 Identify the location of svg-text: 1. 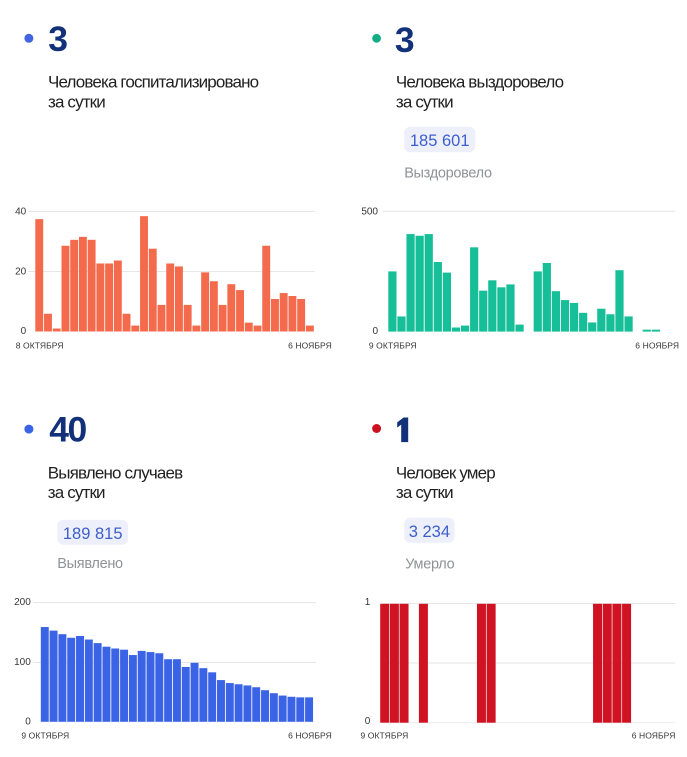
(368, 602).